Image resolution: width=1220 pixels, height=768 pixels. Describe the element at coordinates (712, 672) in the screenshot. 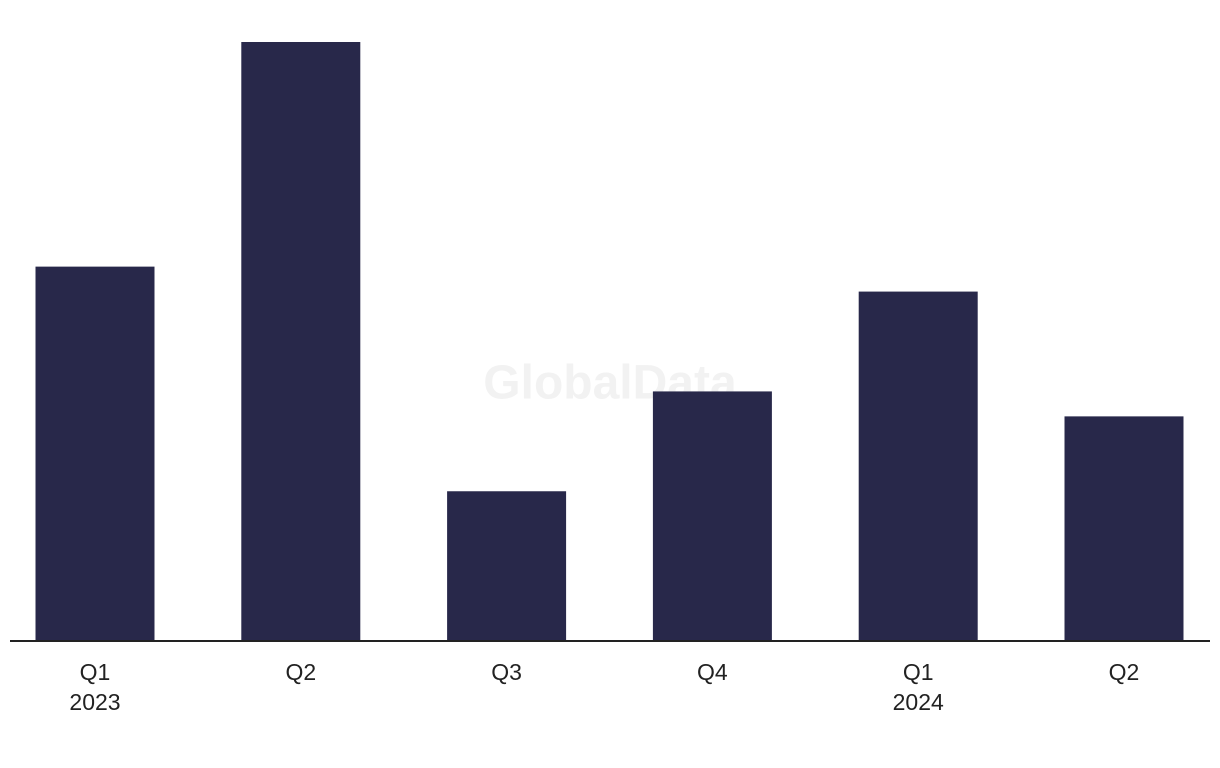

I see `x-tick-label: Q4` at that location.